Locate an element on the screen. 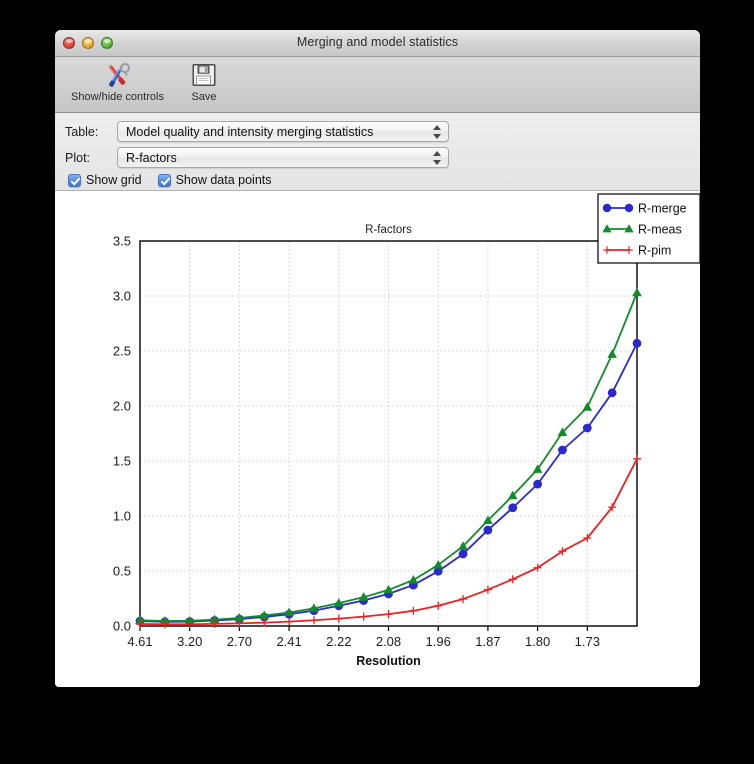 This screenshot has width=754, height=764. show-hide-controls-label: Show/hide controls is located at coordinates (117, 97).